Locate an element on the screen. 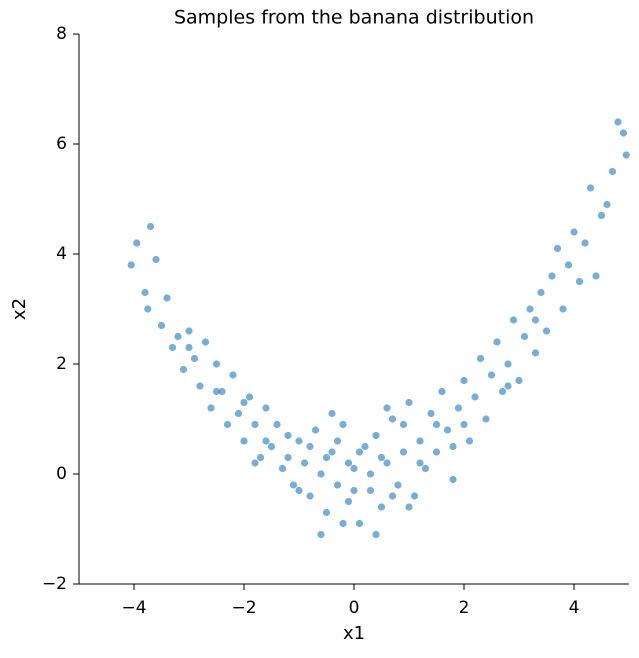 The height and width of the screenshot is (658, 639). y-tick-label: 0 is located at coordinates (61, 474).